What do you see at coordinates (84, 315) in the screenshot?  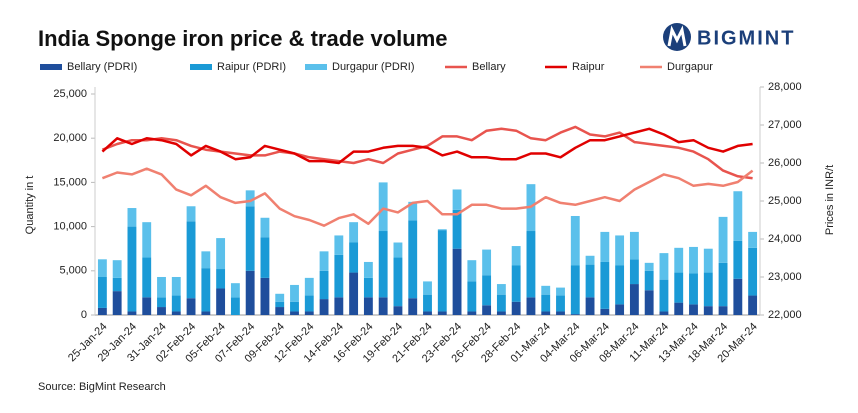 I see `y-tick-label: 0` at bounding box center [84, 315].